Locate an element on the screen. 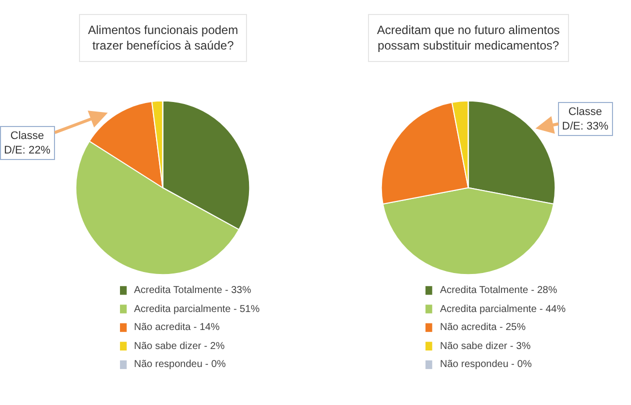 This screenshot has height=405, width=631. chart-title: Acreditam que no futuro alimentos possam substituir medicamentos? is located at coordinates (468, 38).